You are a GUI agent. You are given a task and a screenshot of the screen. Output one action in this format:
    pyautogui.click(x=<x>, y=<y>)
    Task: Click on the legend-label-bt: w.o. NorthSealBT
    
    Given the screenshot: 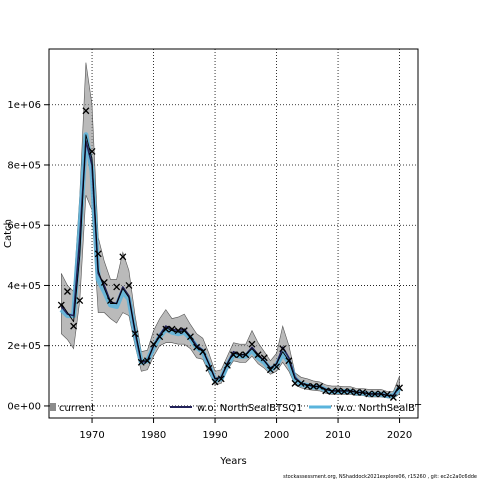 What is the action you would take?
    pyautogui.click(x=379, y=408)
    